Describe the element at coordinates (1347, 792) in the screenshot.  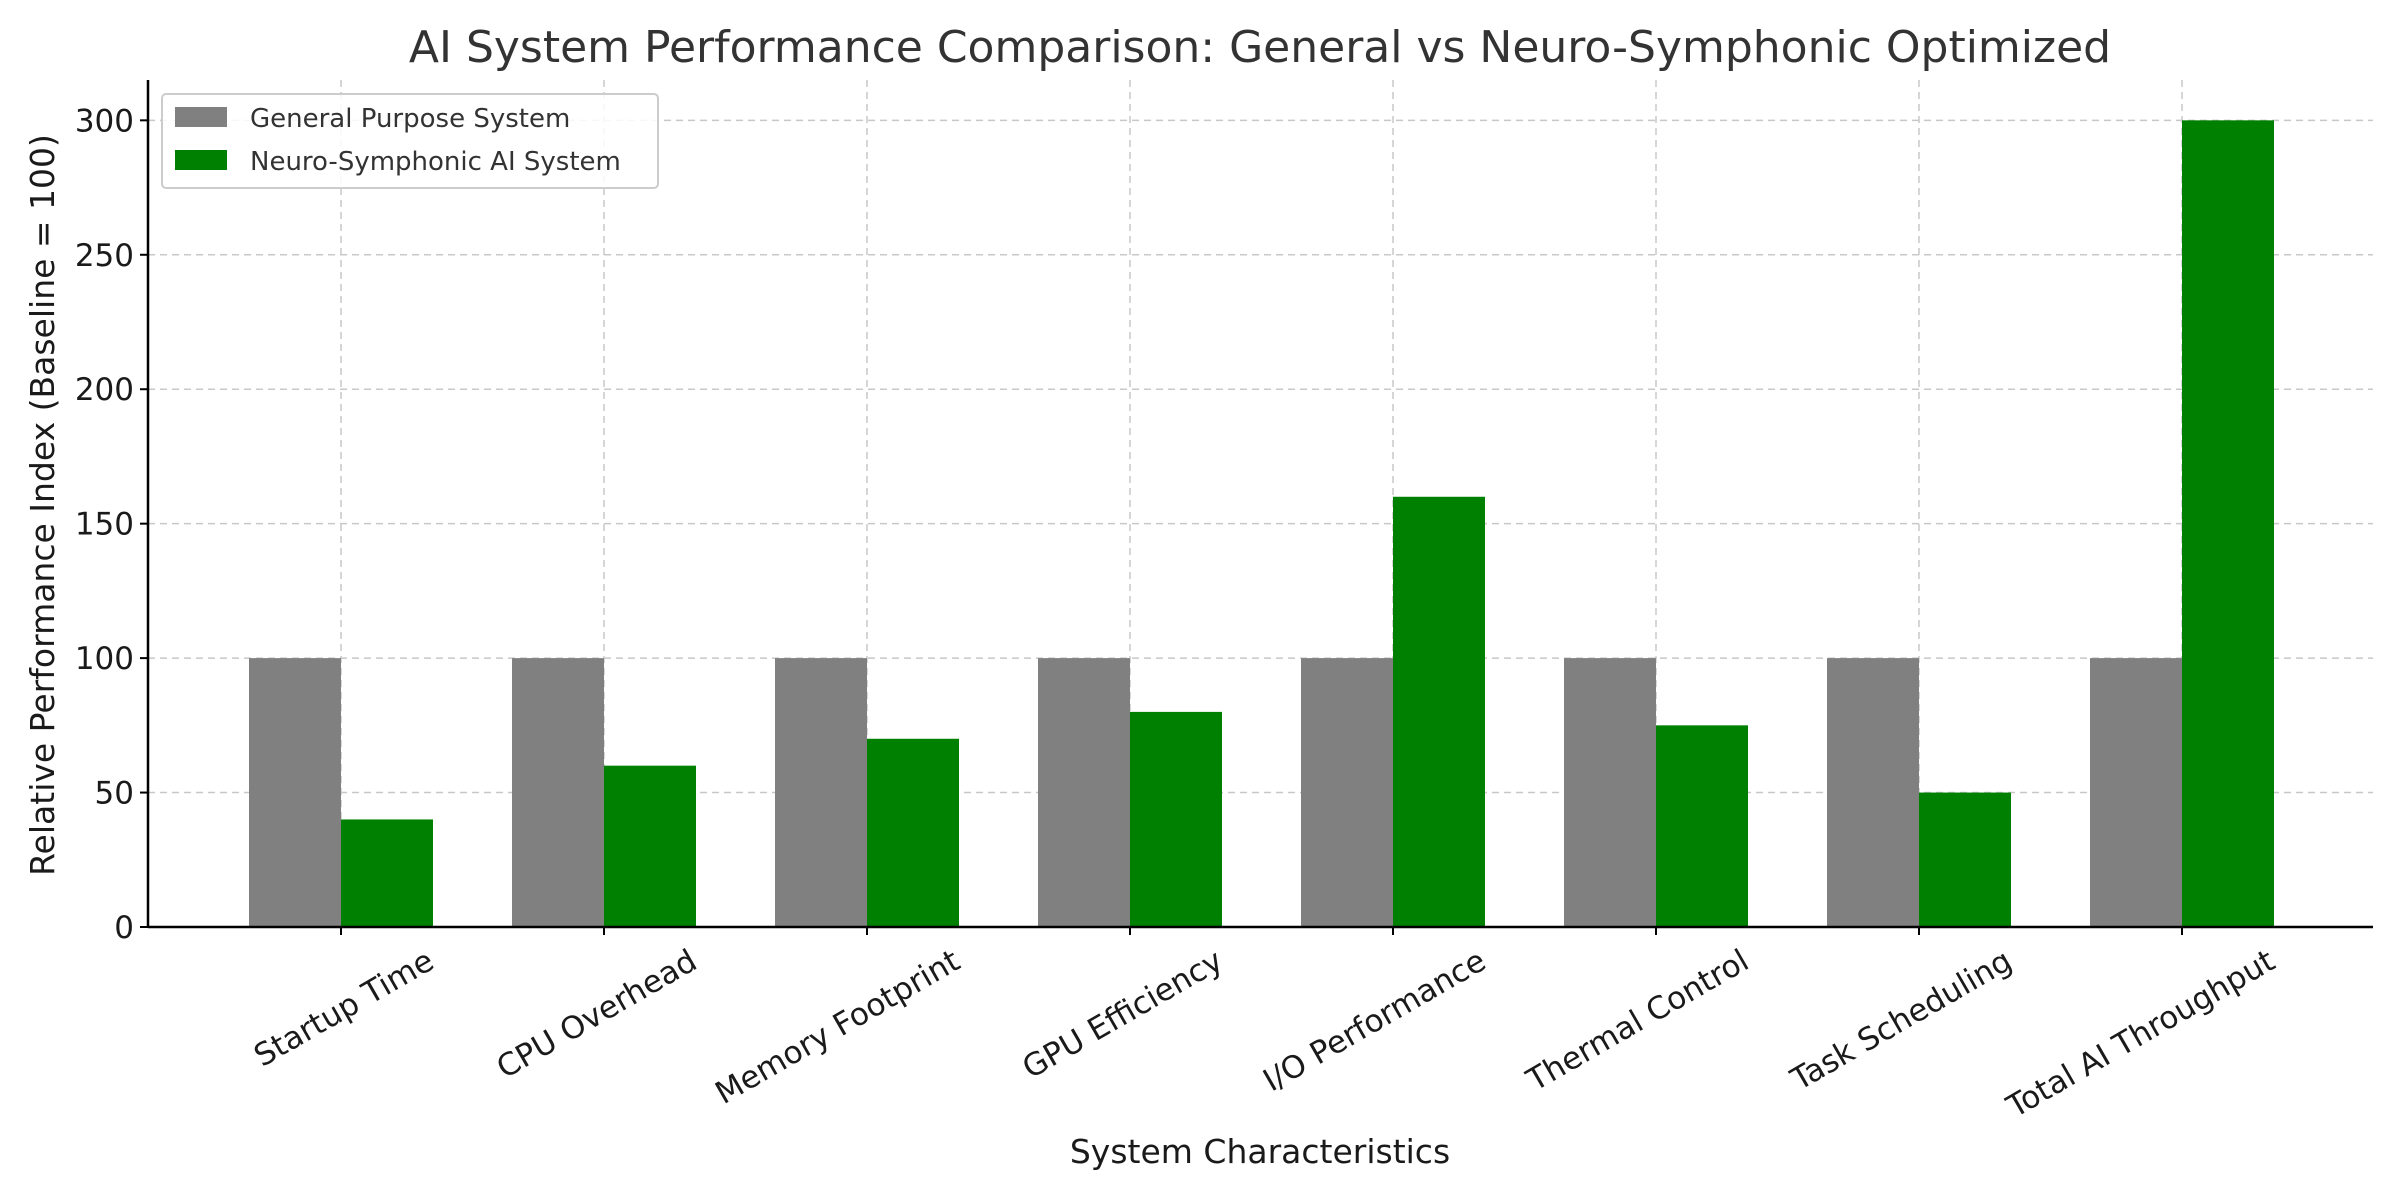
I see `bar-general-purpose-system-i-o-performance` at that location.